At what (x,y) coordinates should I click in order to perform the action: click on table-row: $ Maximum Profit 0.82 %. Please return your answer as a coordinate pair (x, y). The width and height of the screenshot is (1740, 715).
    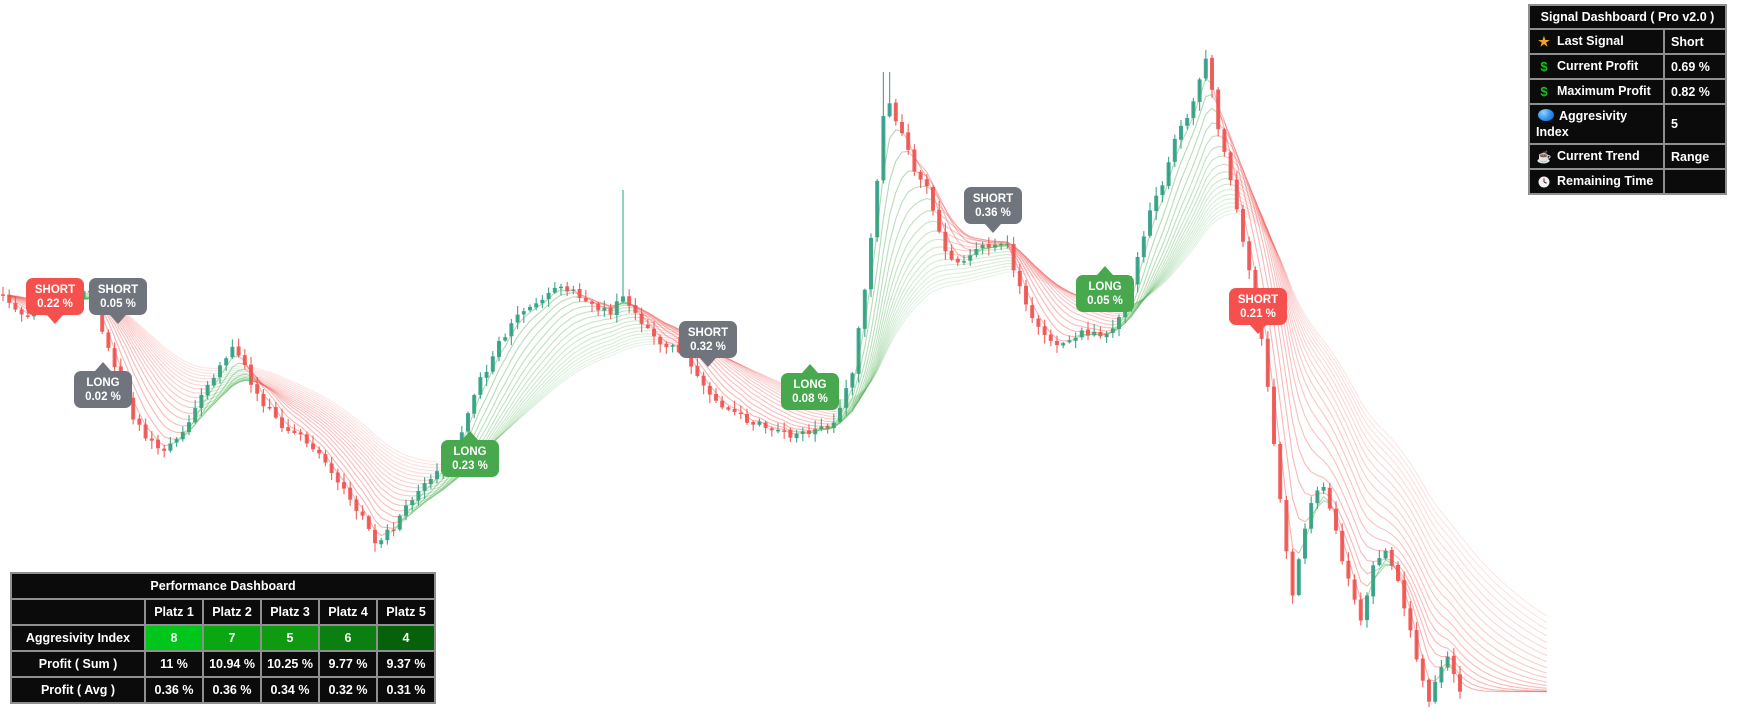
    Looking at the image, I should click on (1627, 91).